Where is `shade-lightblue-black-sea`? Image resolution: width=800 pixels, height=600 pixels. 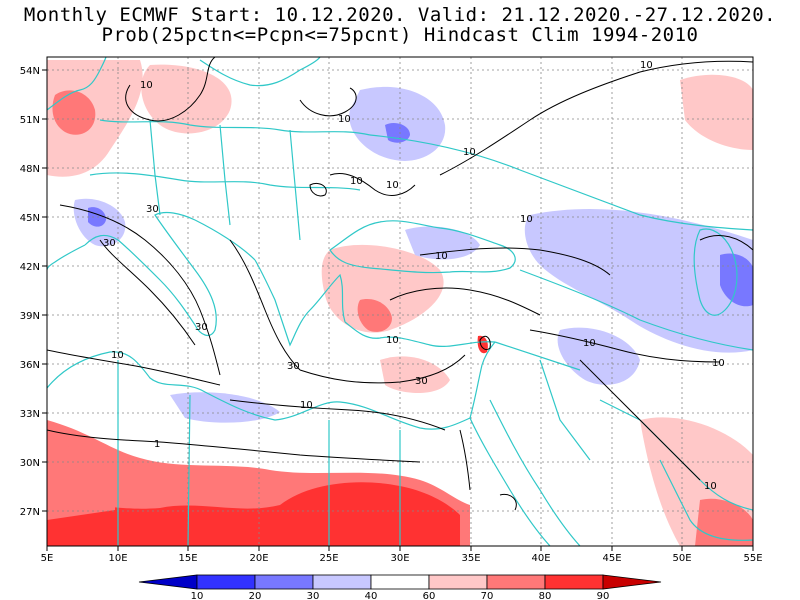
shade-lightblue-black-sea is located at coordinates (442, 243).